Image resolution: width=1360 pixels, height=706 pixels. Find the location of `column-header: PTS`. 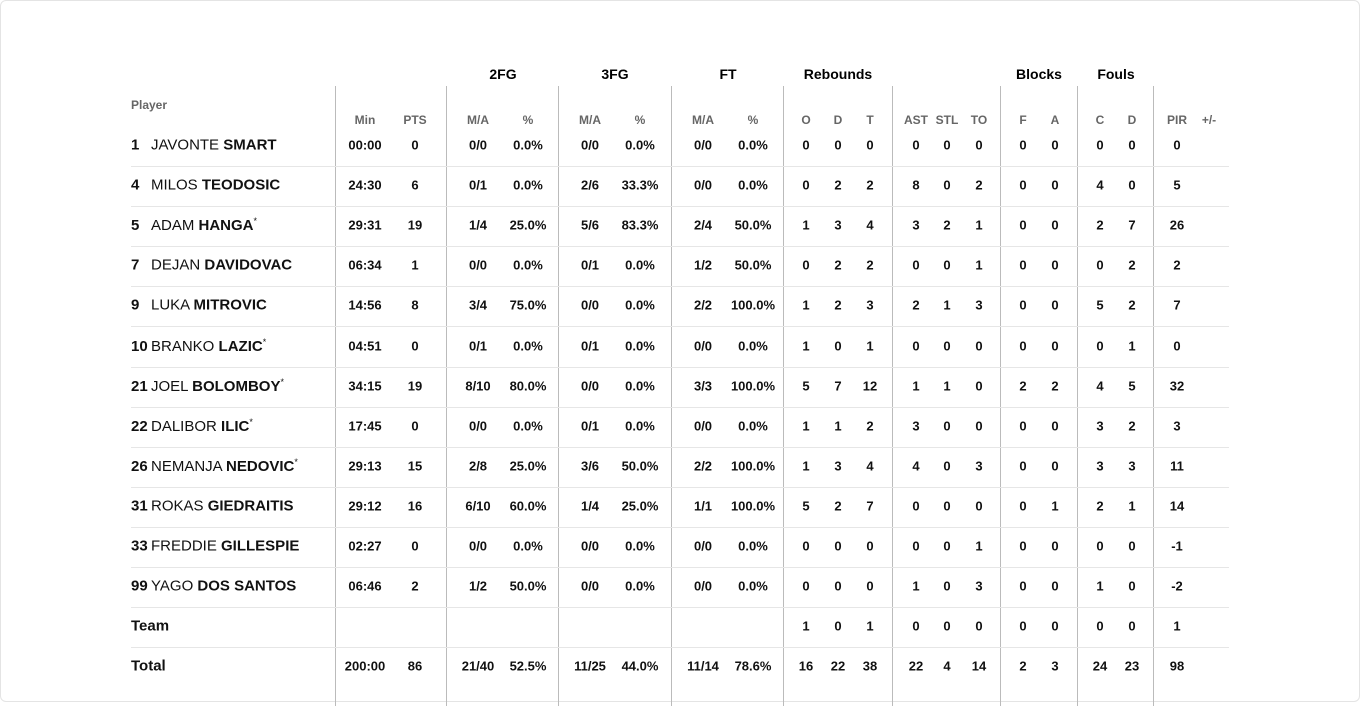

column-header: PTS is located at coordinates (415, 120).